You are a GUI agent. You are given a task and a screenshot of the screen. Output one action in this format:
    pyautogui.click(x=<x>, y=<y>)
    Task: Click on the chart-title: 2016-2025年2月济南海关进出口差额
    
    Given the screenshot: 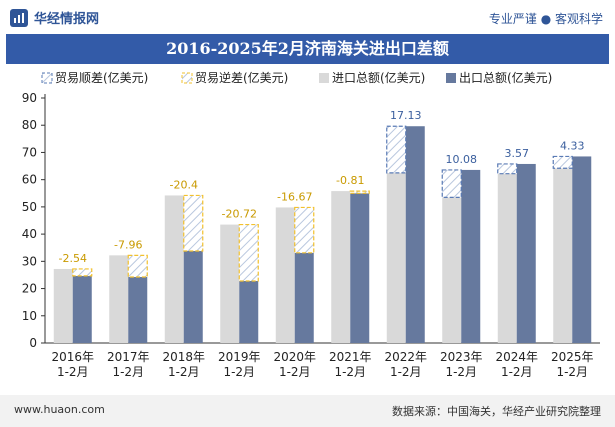 What is the action you would take?
    pyautogui.click(x=307, y=49)
    